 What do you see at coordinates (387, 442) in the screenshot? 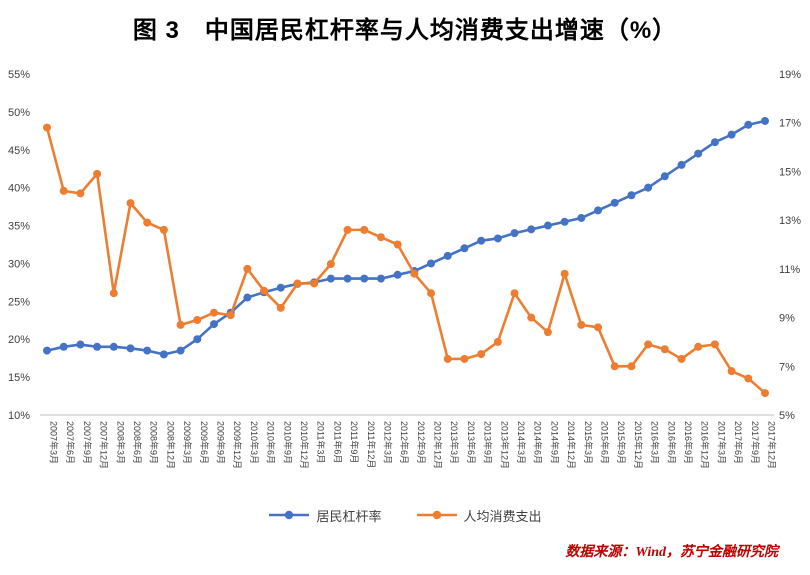
I see `x-axis-tick-label: 2012年3月` at bounding box center [387, 442].